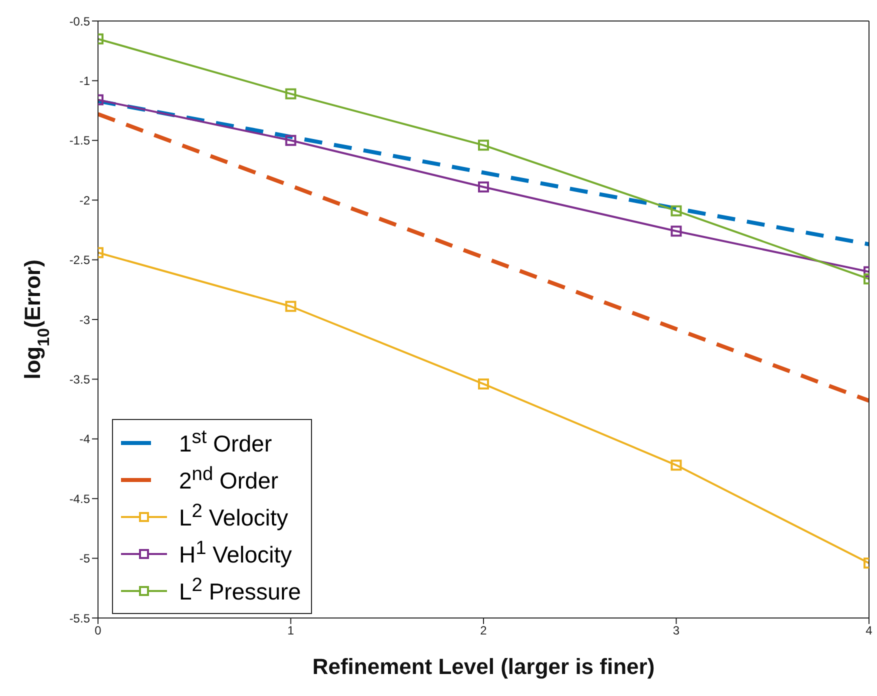 This screenshot has width=877, height=696. Describe the element at coordinates (290, 631) in the screenshot. I see `x-tick-label: 1` at that location.